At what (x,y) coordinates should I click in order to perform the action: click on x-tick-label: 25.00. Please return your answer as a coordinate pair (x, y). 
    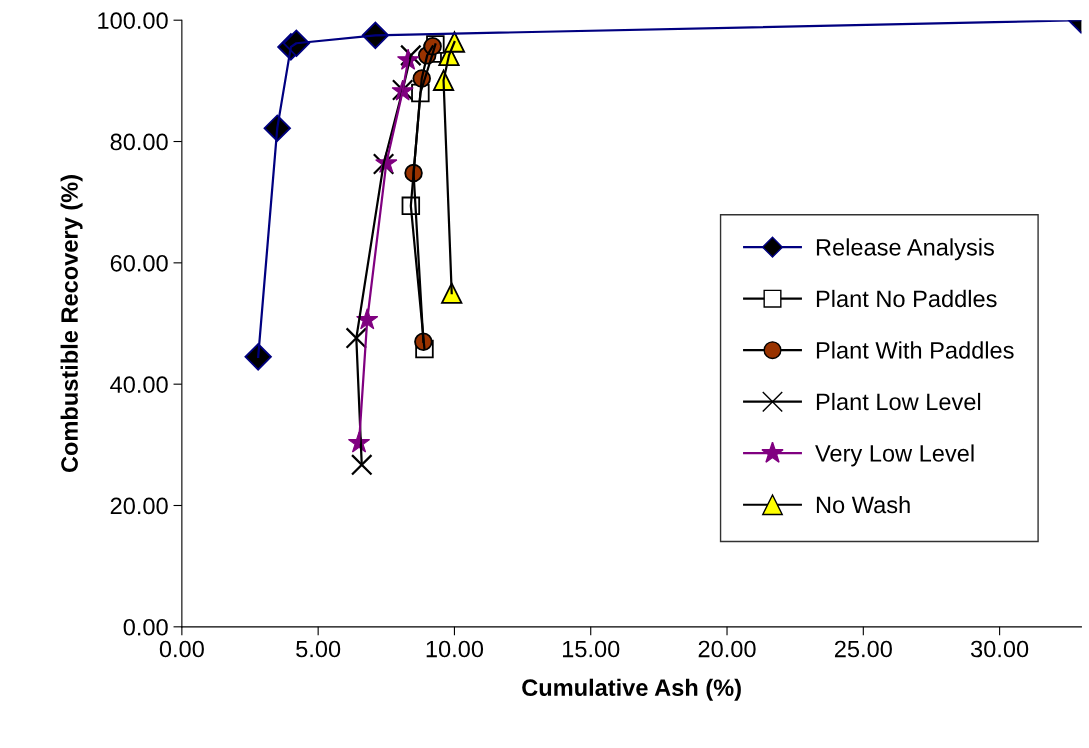
    Looking at the image, I should click on (863, 649).